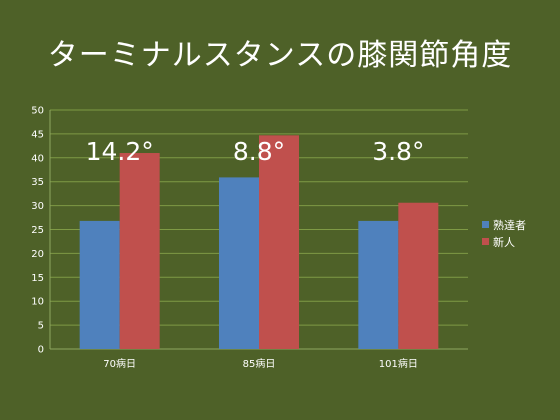 The image size is (560, 420). Describe the element at coordinates (120, 151) in the screenshot. I see `difference-annotation: 14.2°` at that location.